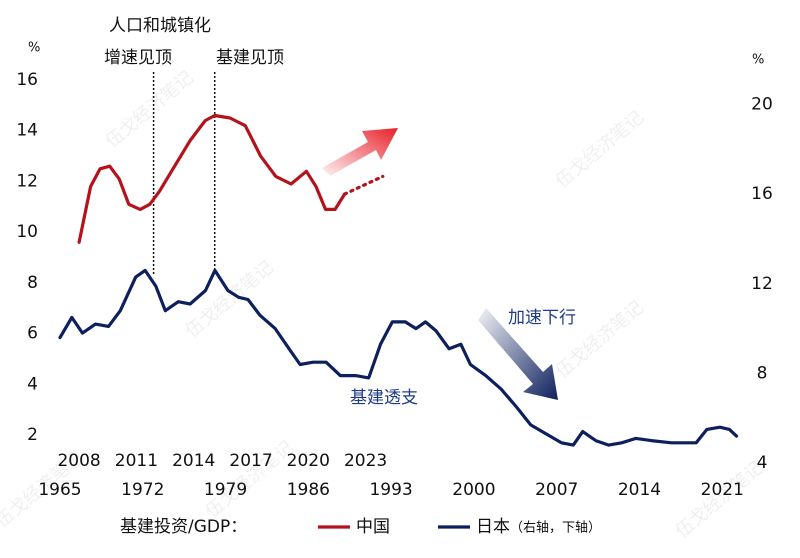 This screenshot has height=558, width=800. Describe the element at coordinates (308, 490) in the screenshot. I see `x-tick-label: 1986` at that location.